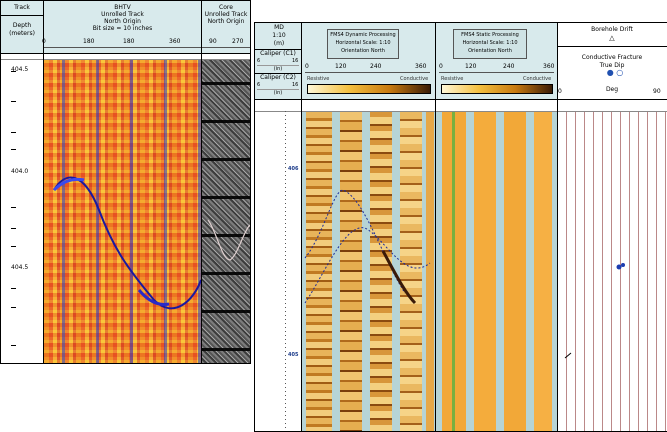  Describe the element at coordinates (490, 51) in the screenshot. I see `static-line3: Orientation North` at that location.